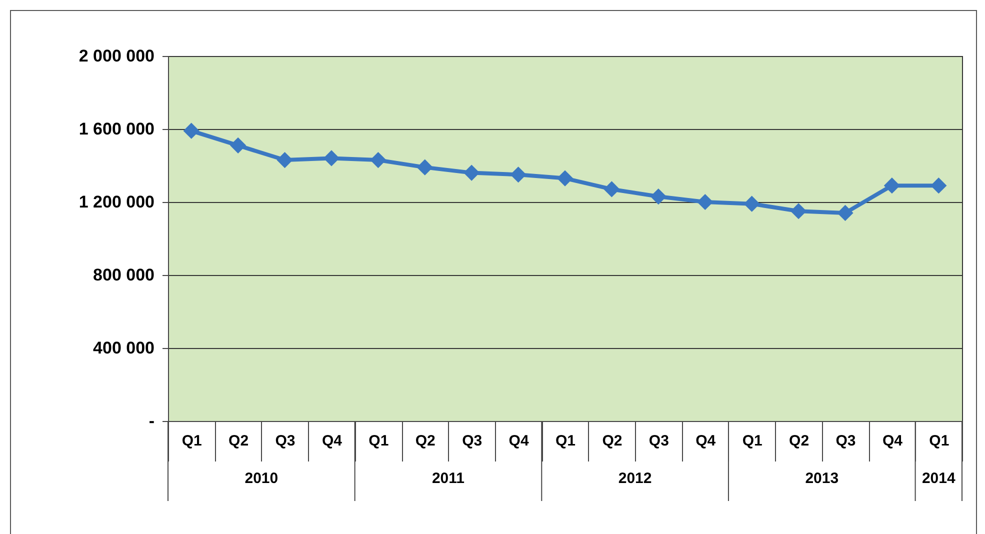 This screenshot has height=534, width=985. I want to click on text: 2013, so click(822, 478).